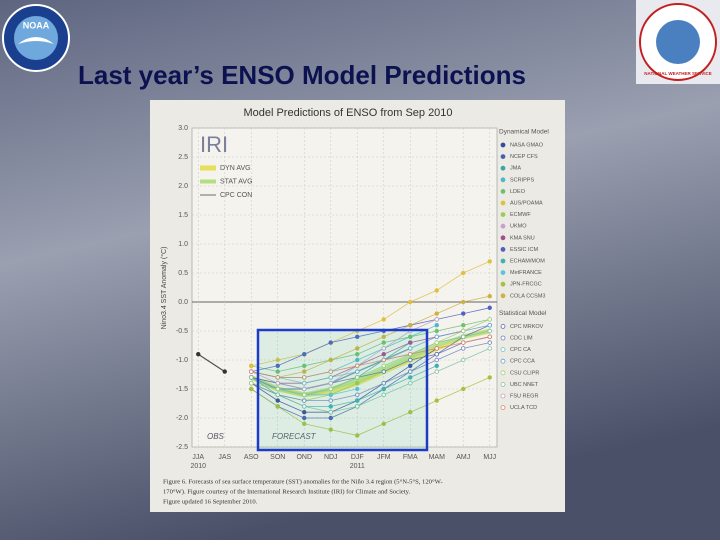 This screenshot has width=720, height=545. I want to click on legend-heading: Statistical Model, so click(523, 313).